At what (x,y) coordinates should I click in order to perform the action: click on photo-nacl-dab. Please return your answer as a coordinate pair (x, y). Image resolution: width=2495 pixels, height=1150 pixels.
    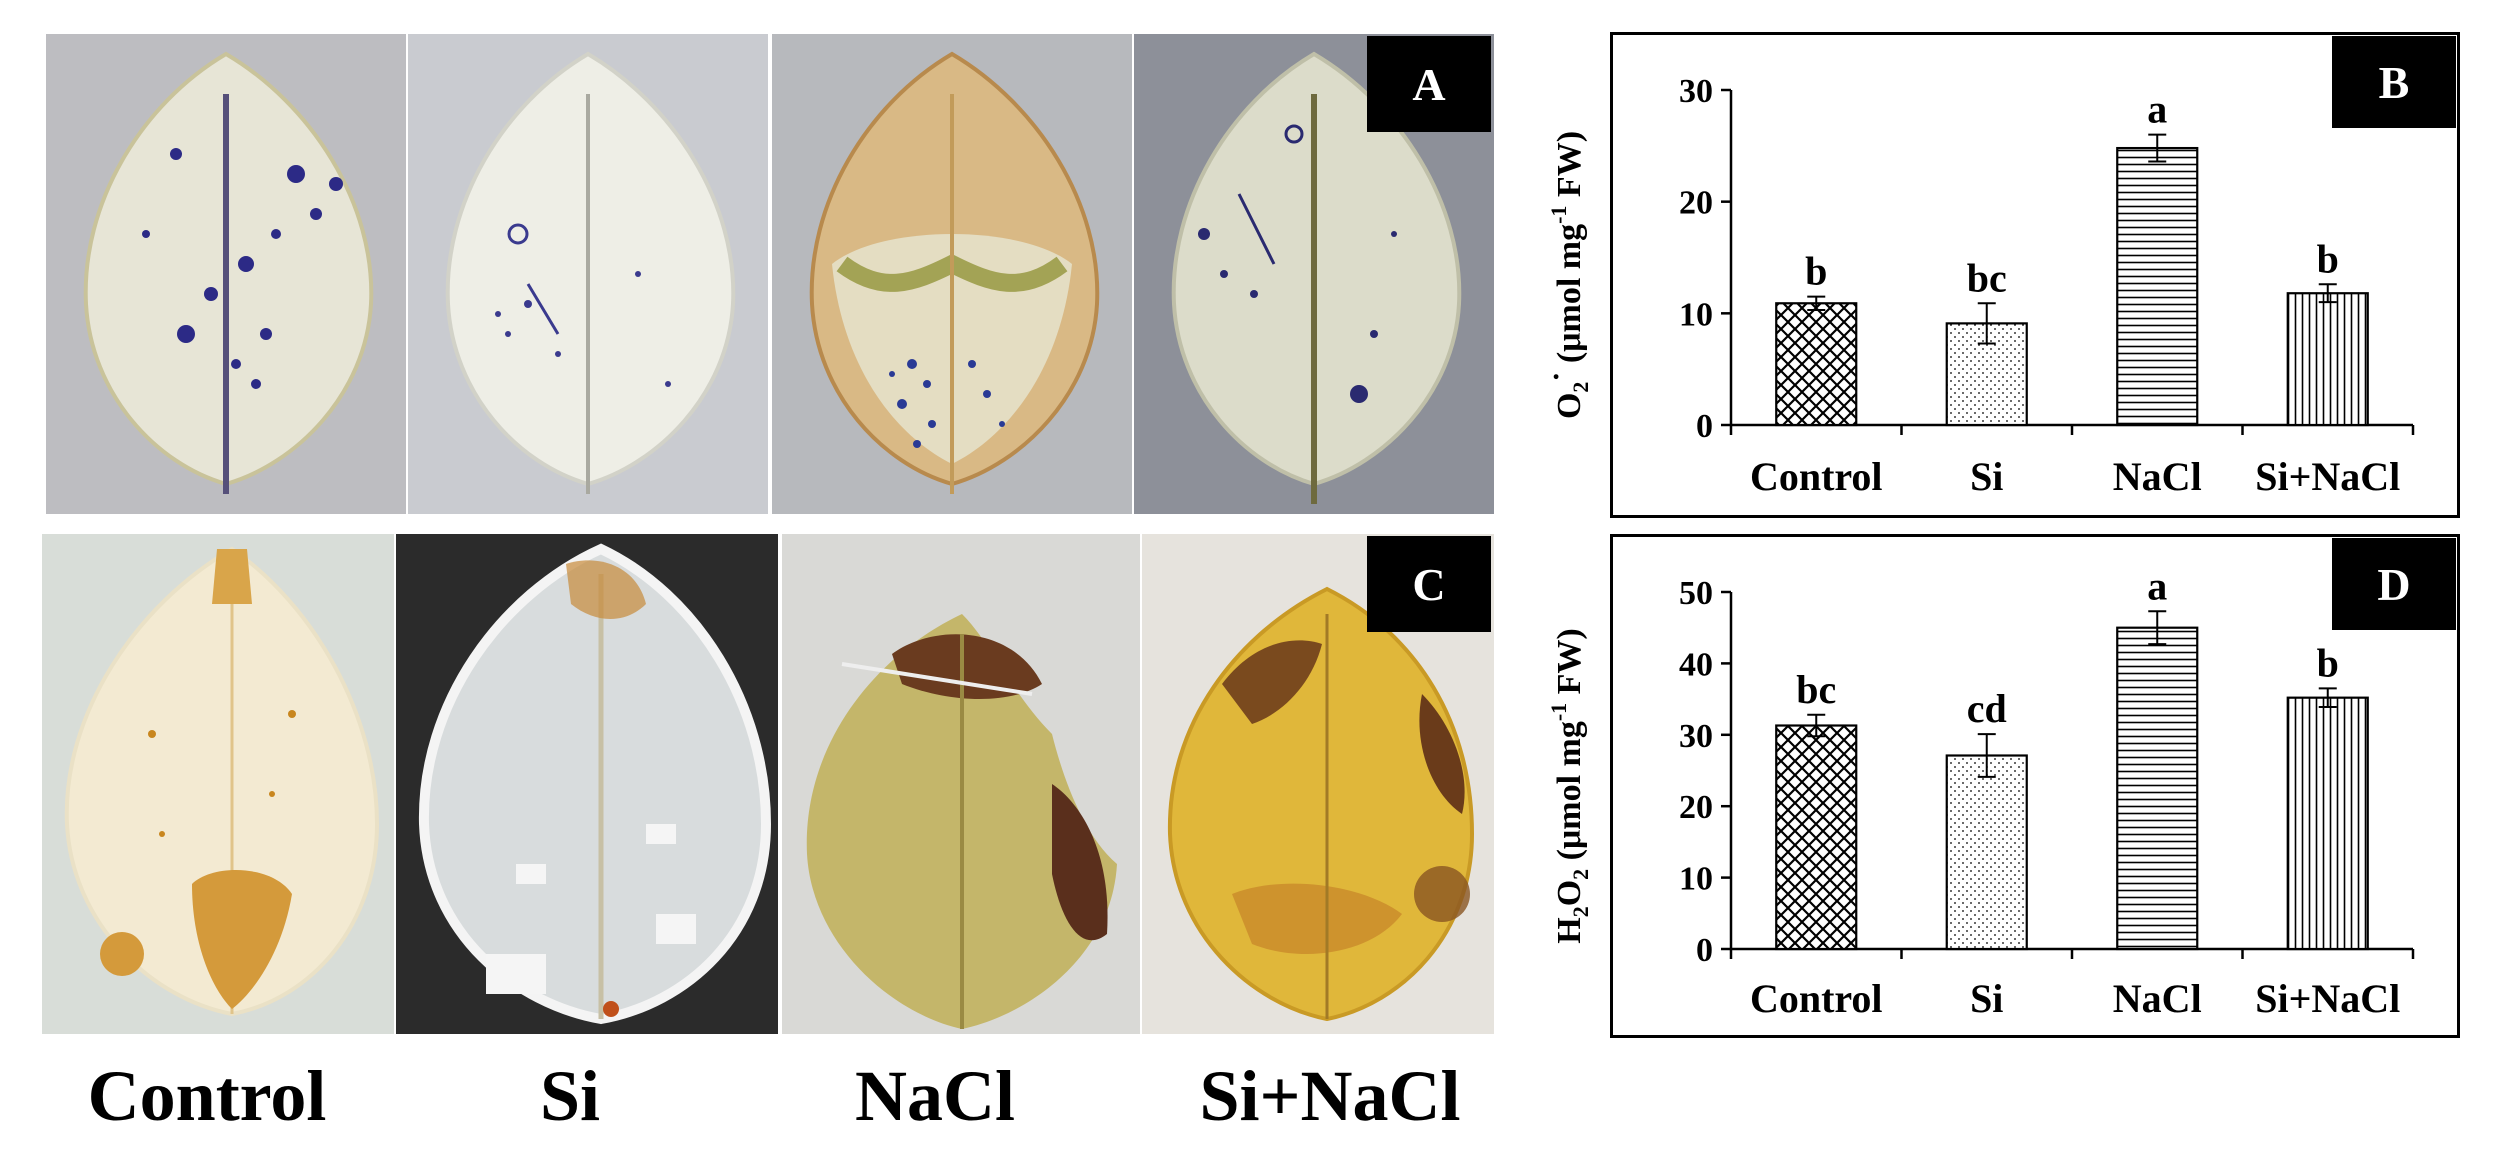
    Looking at the image, I should click on (961, 784).